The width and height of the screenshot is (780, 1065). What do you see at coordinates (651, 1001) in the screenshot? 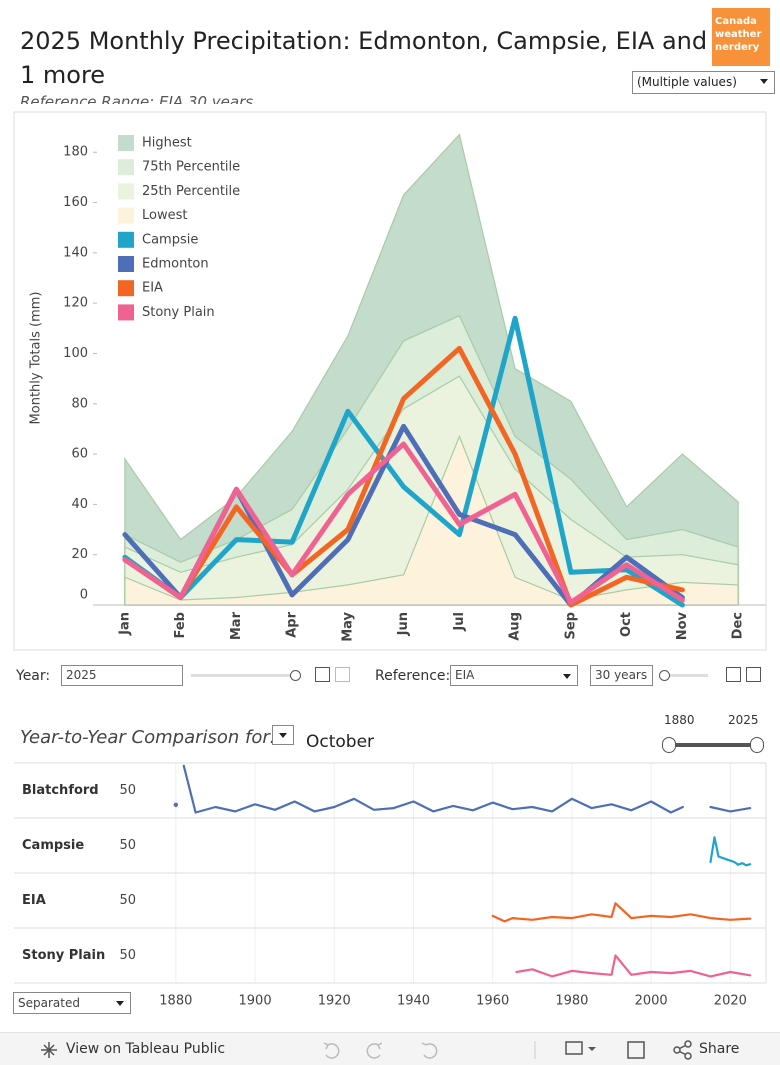
I see `x-tick-label: 2000` at bounding box center [651, 1001].